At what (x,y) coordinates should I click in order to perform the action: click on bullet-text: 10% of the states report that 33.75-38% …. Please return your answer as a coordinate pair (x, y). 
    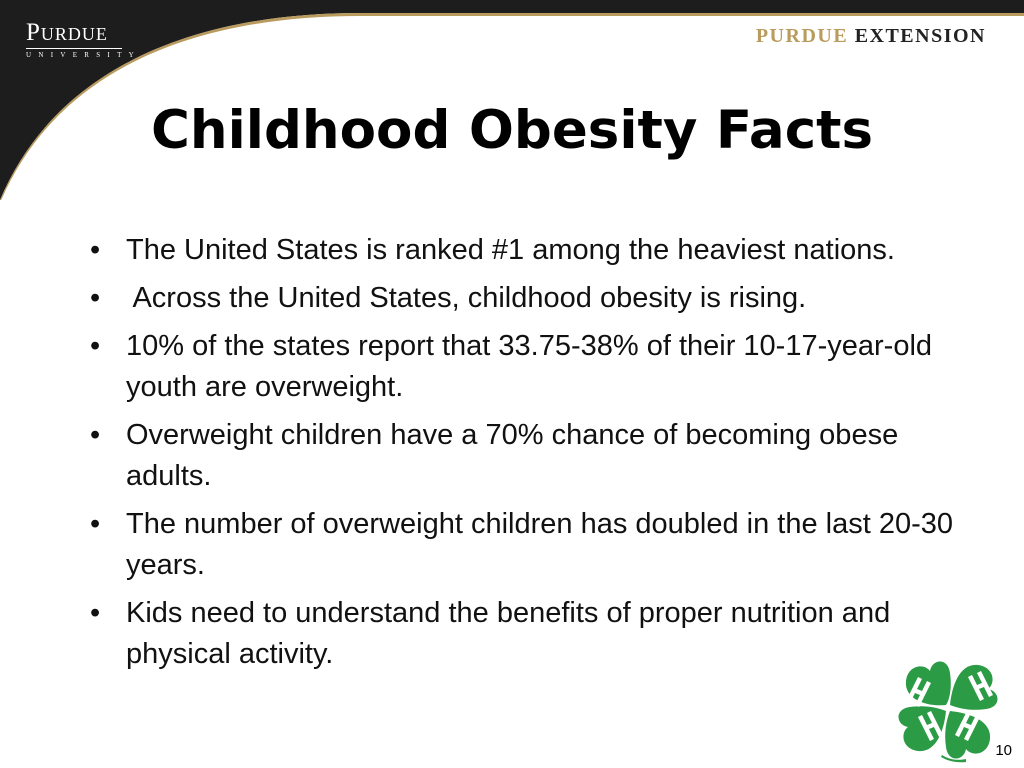
    Looking at the image, I should click on (529, 366).